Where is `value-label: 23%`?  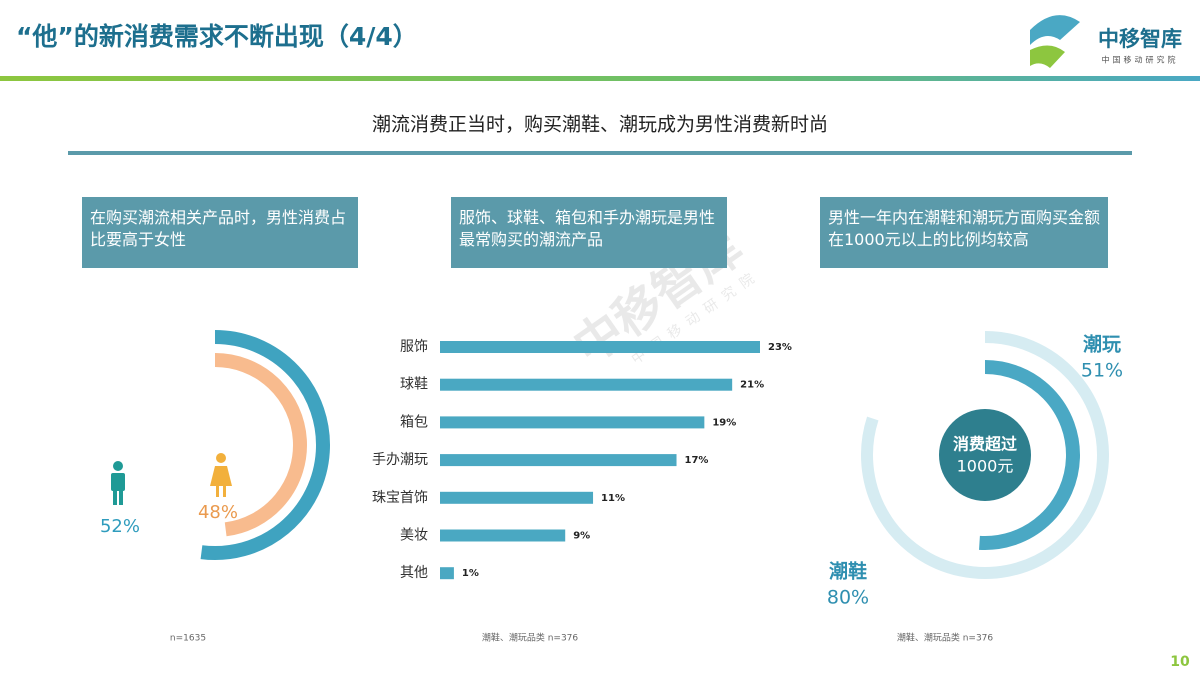
value-label: 23% is located at coordinates (780, 347).